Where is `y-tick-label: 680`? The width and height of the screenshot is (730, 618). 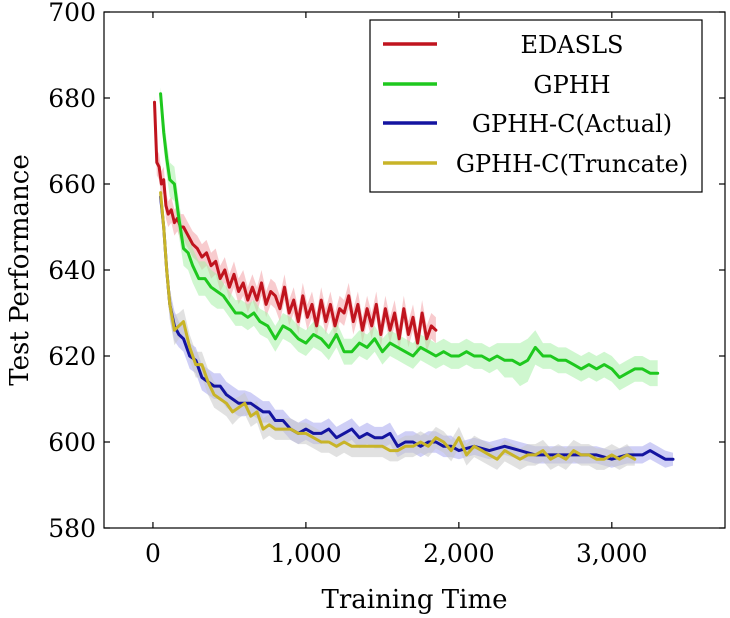
y-tick-label: 680 is located at coordinates (72, 98).